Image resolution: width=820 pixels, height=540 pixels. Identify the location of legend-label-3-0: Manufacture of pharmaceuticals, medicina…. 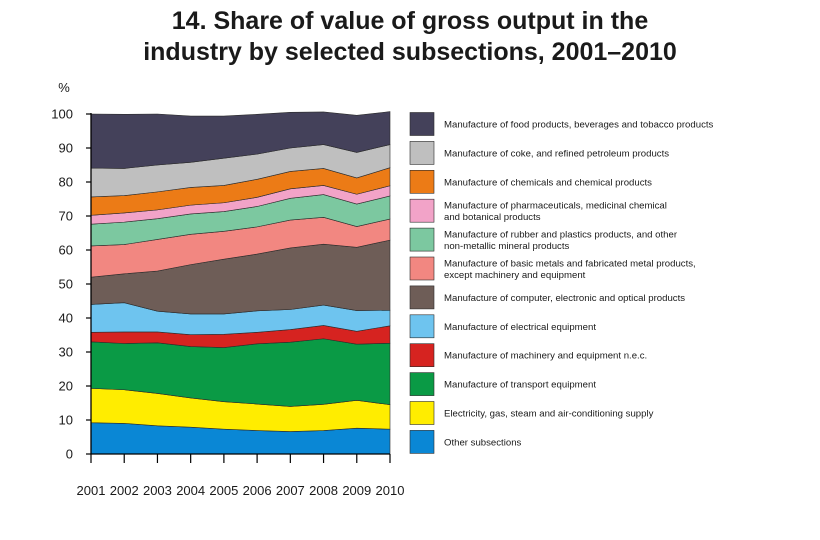
(555, 205).